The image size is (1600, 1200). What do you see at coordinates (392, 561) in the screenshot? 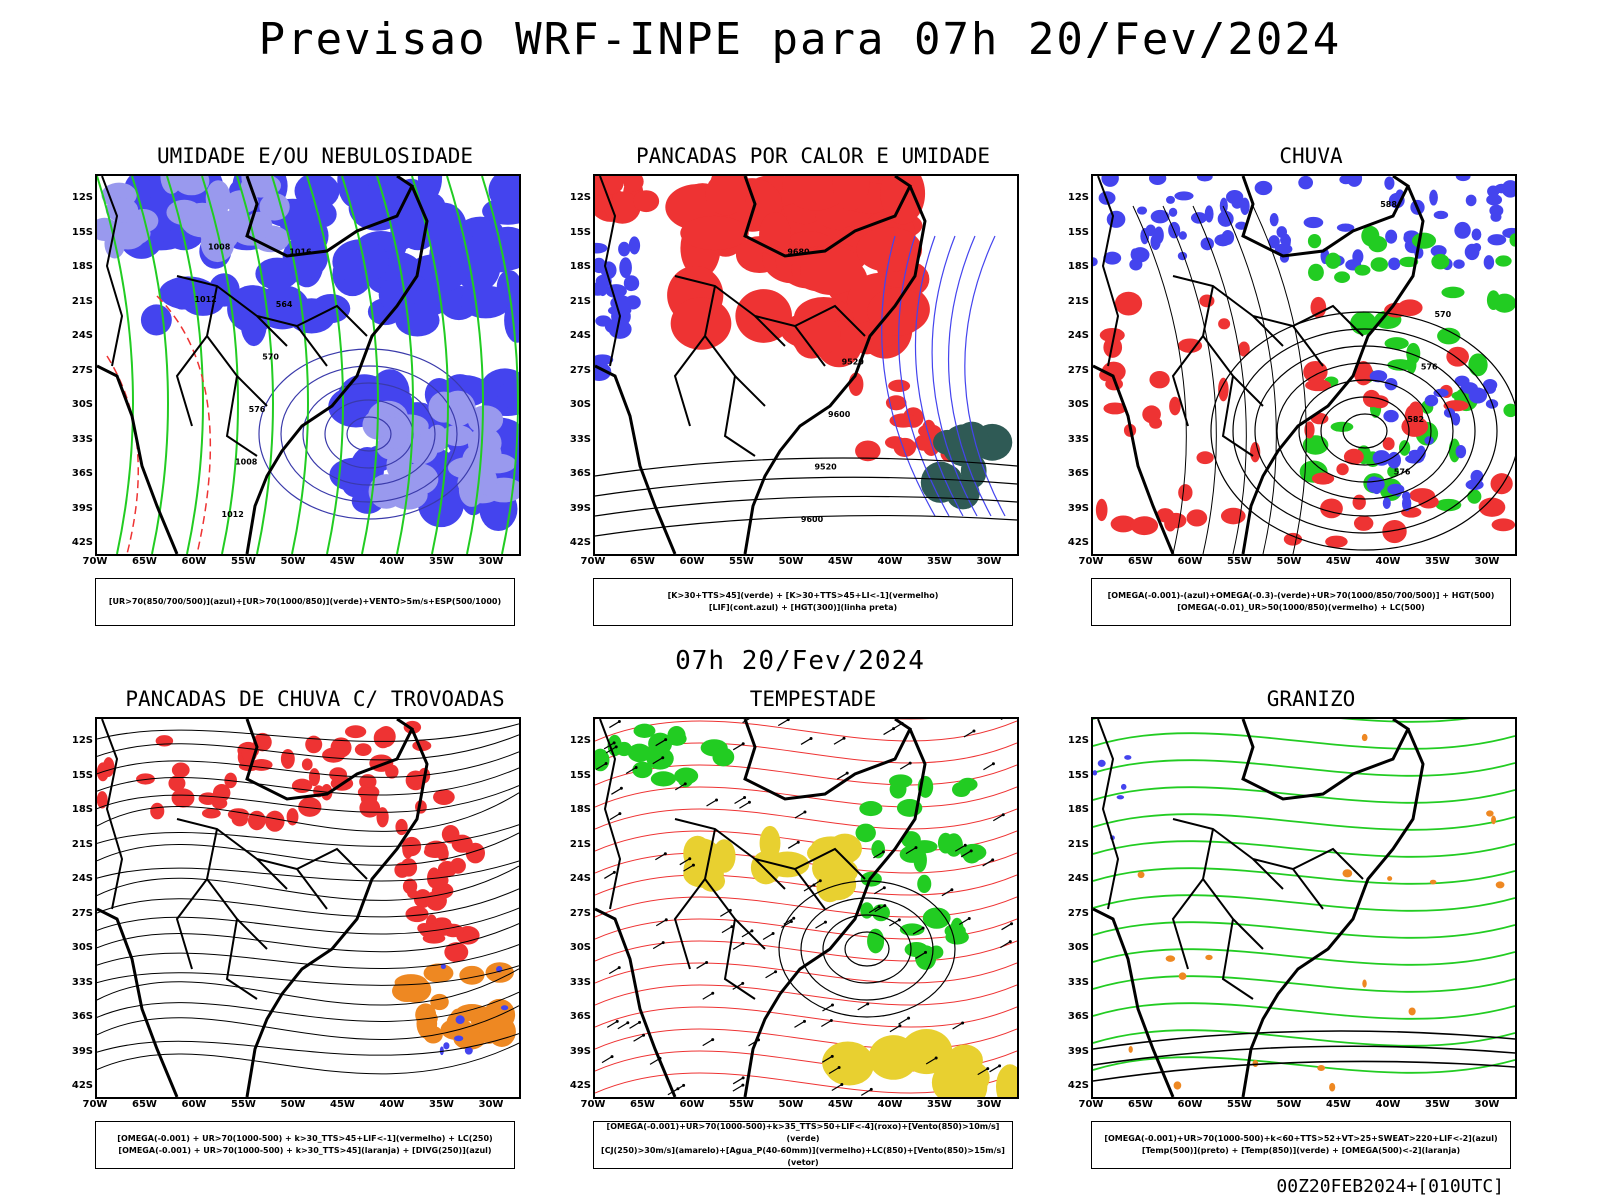
I see `longitude-label: 40W` at bounding box center [392, 561].